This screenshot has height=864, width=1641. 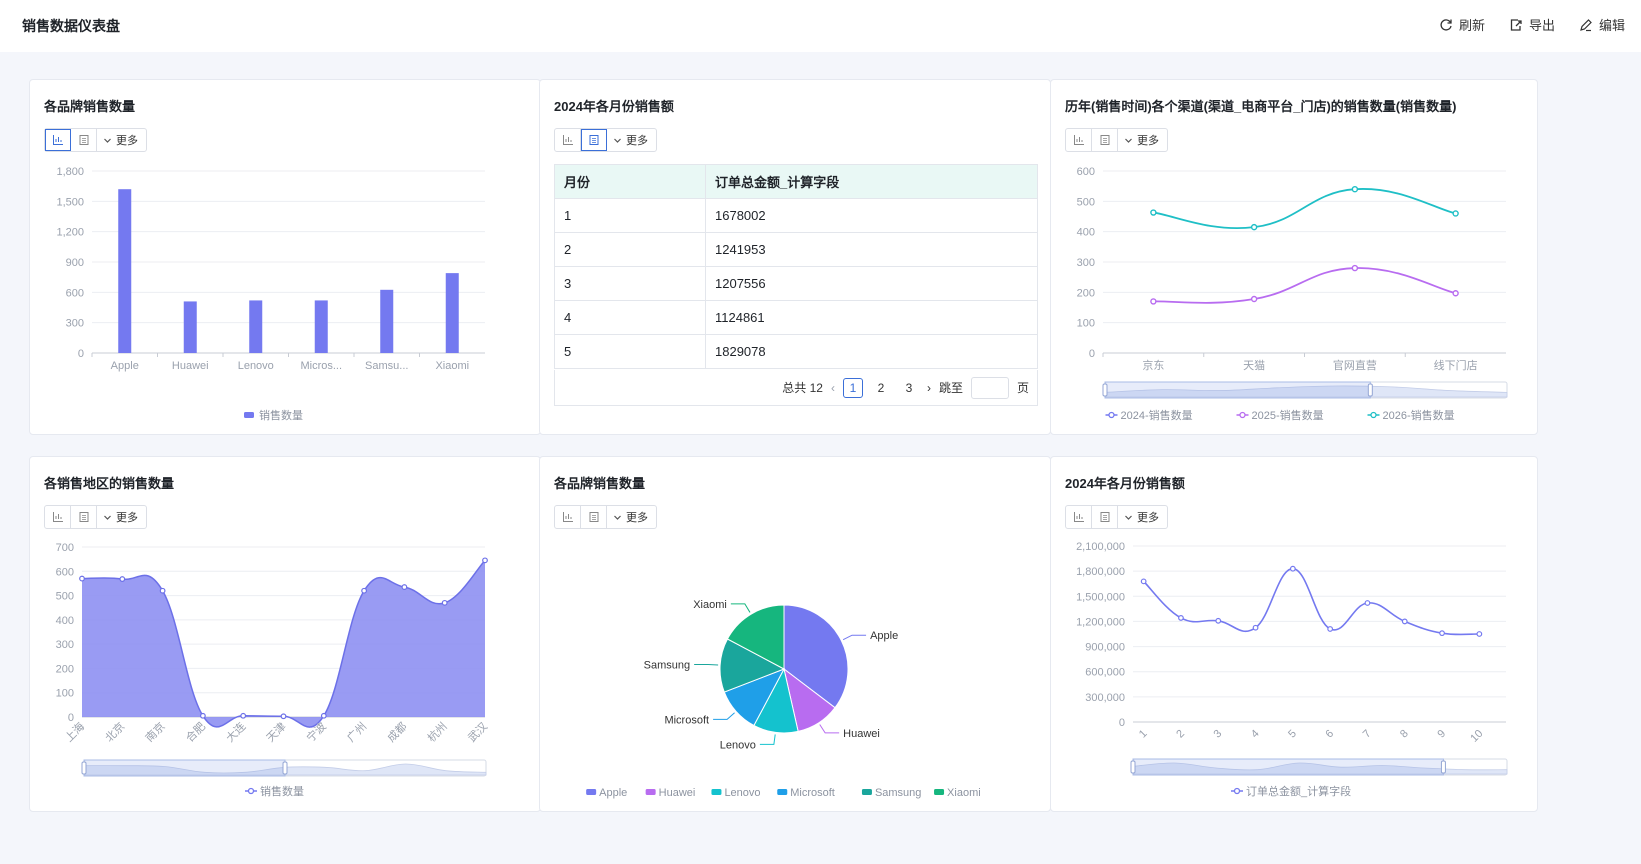 What do you see at coordinates (1586, 24) in the screenshot?
I see `edit-icon` at bounding box center [1586, 24].